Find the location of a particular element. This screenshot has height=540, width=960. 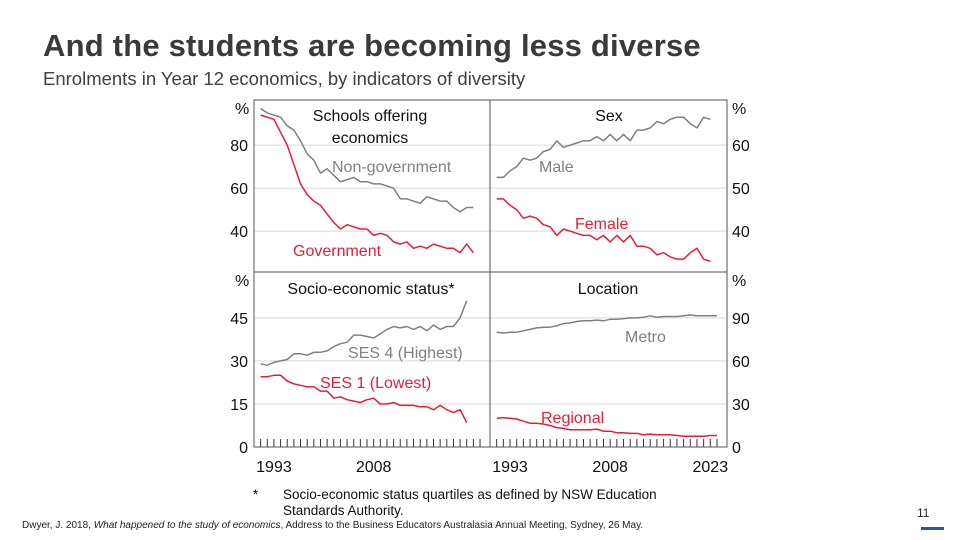

series-label: Government is located at coordinates (337, 251).